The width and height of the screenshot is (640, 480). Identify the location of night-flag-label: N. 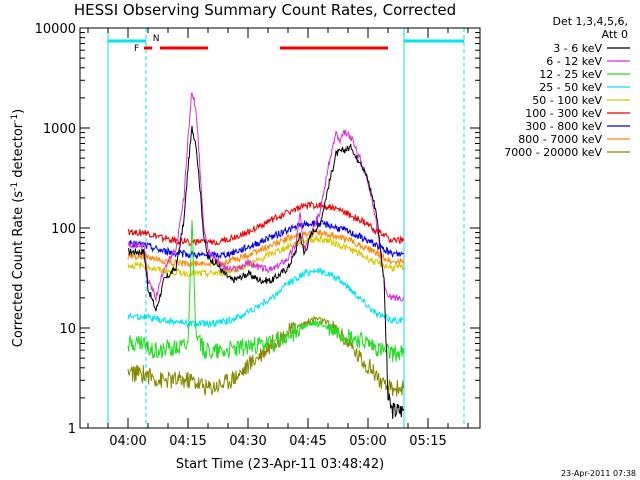
(156, 39).